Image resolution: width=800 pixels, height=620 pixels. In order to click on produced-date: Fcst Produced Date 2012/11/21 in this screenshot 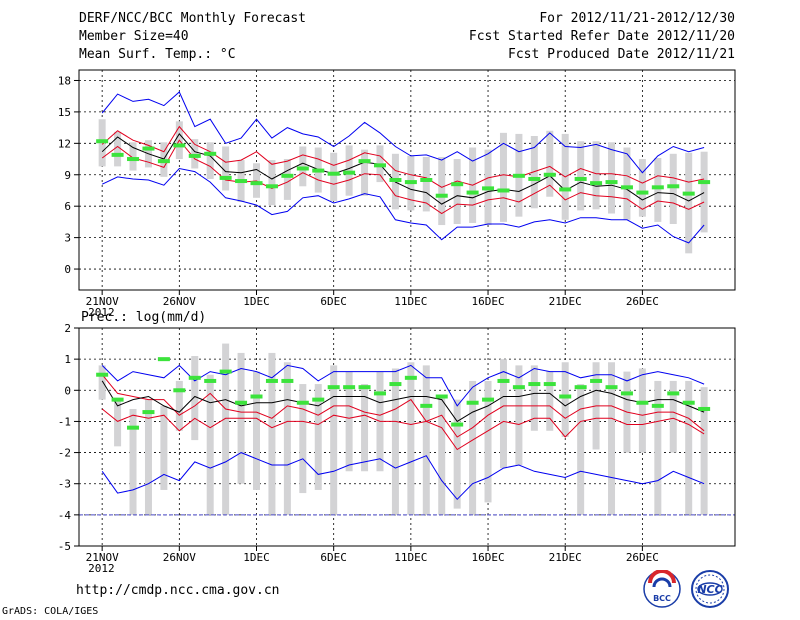, I will do `click(621, 54)`.